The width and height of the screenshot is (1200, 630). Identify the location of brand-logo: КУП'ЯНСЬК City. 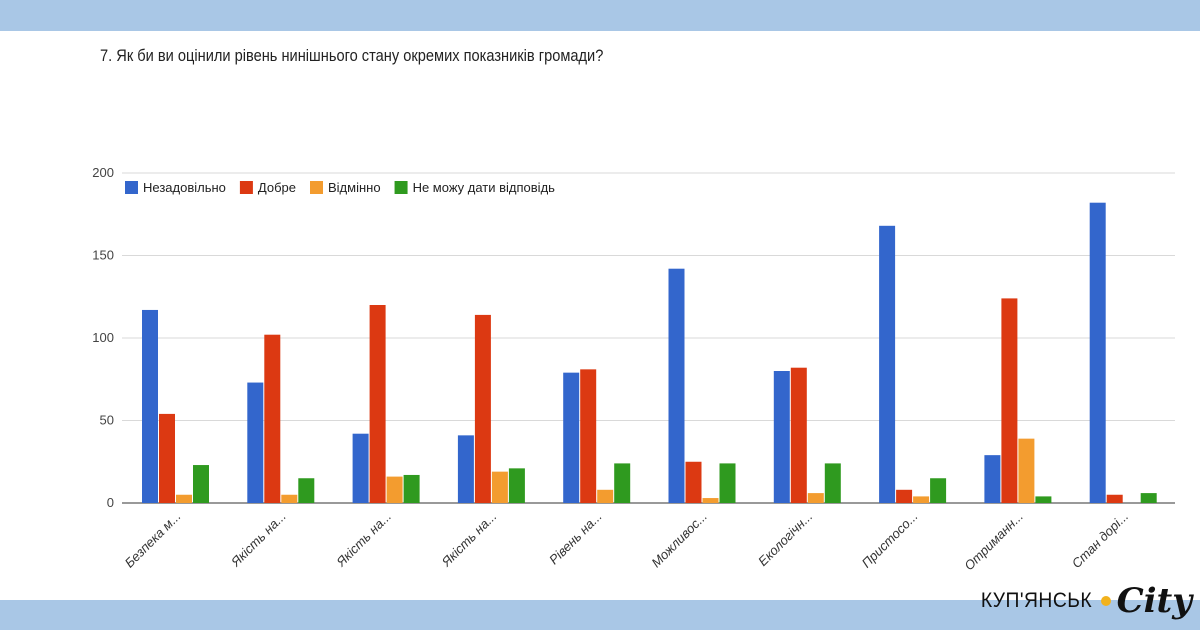
(1084, 601).